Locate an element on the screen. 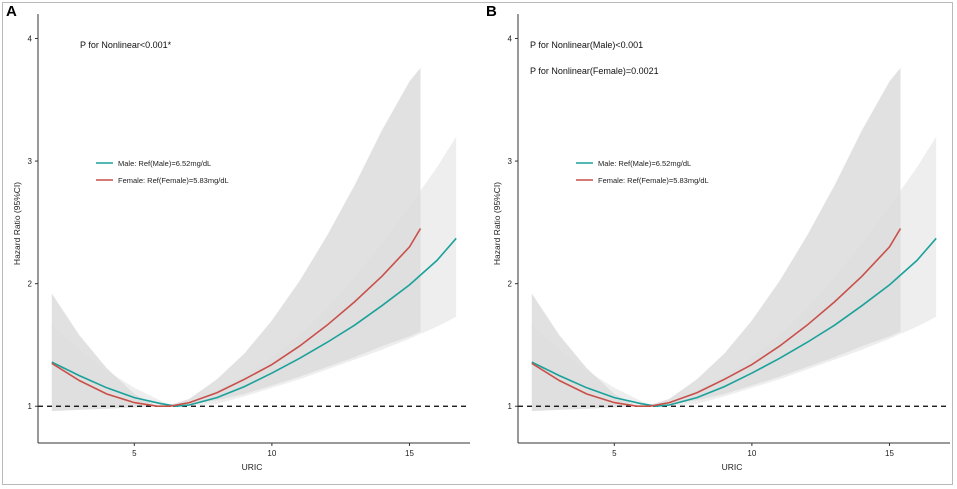 This screenshot has width=957, height=489. panel-label: B is located at coordinates (491, 11).